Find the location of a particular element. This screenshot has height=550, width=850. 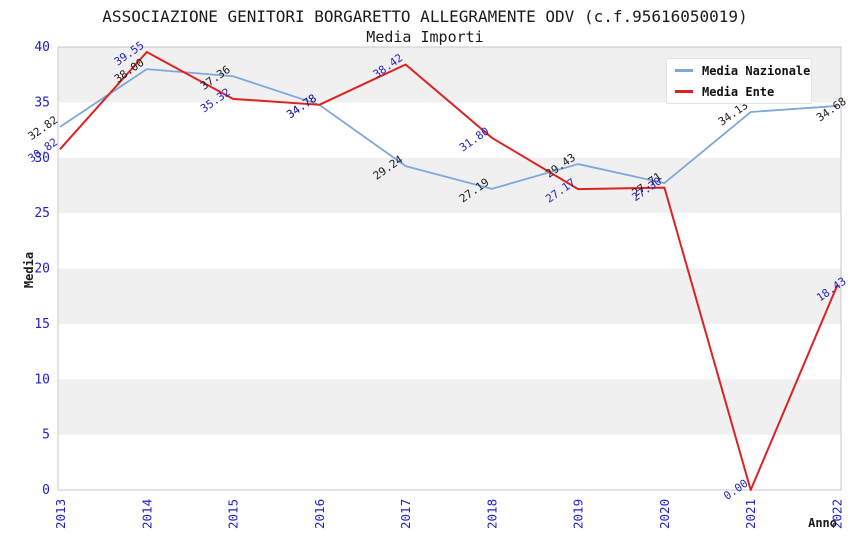

x-tick-label-2014: 2014 is located at coordinates (146, 514).